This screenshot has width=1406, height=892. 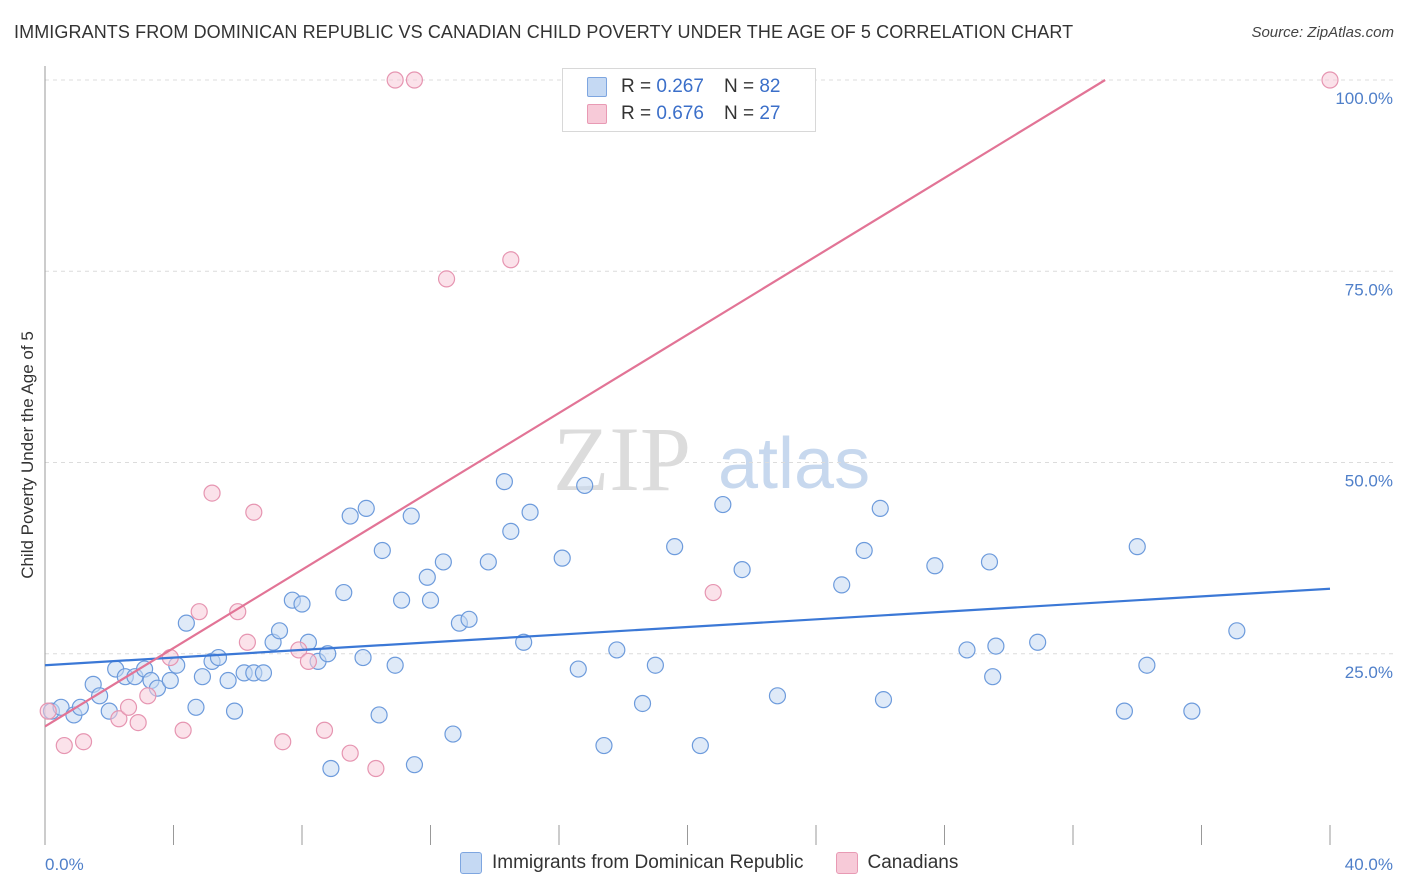 I want to click on trend-line-dominican-republic, so click(x=687, y=627).